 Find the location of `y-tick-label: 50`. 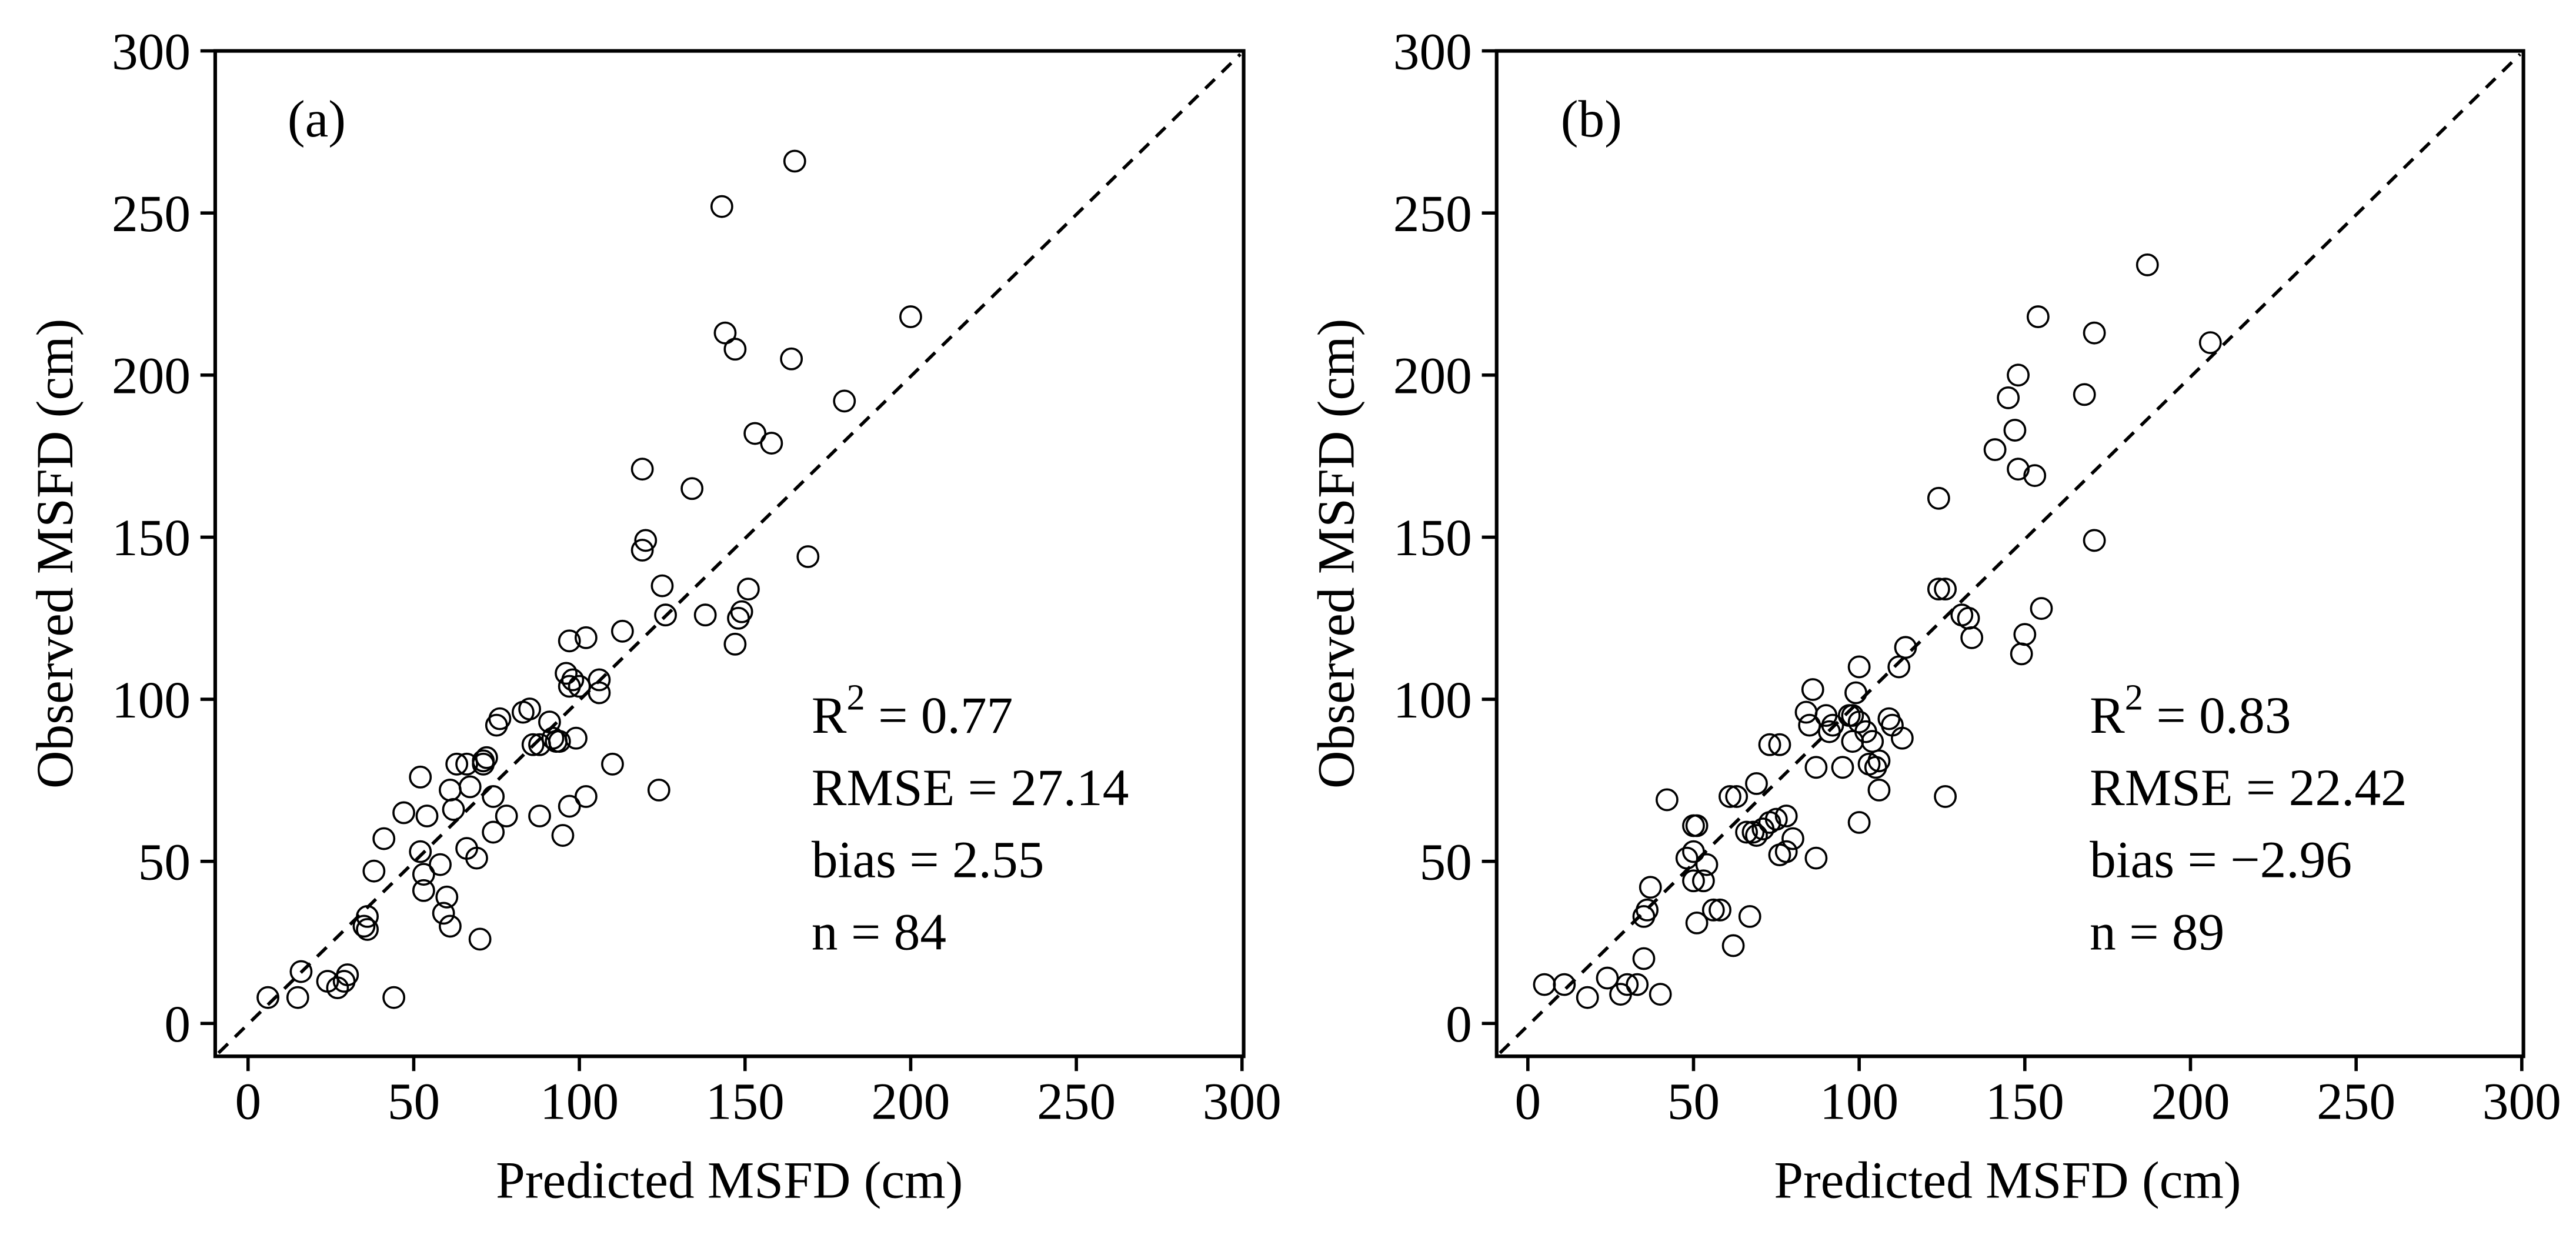

y-tick-label: 50 is located at coordinates (1445, 862).